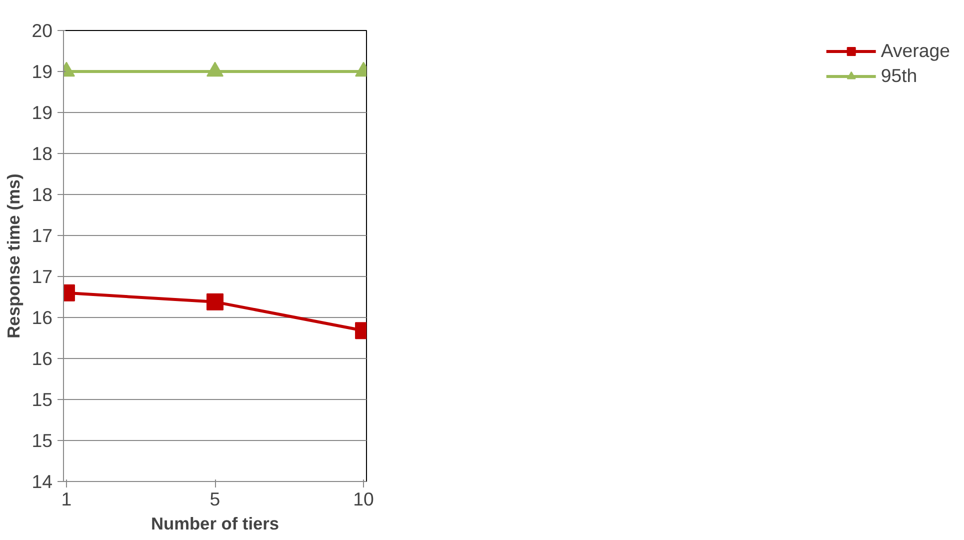 This screenshot has height=540, width=964. Describe the element at coordinates (899, 76) in the screenshot. I see `legend-label: 95th` at that location.